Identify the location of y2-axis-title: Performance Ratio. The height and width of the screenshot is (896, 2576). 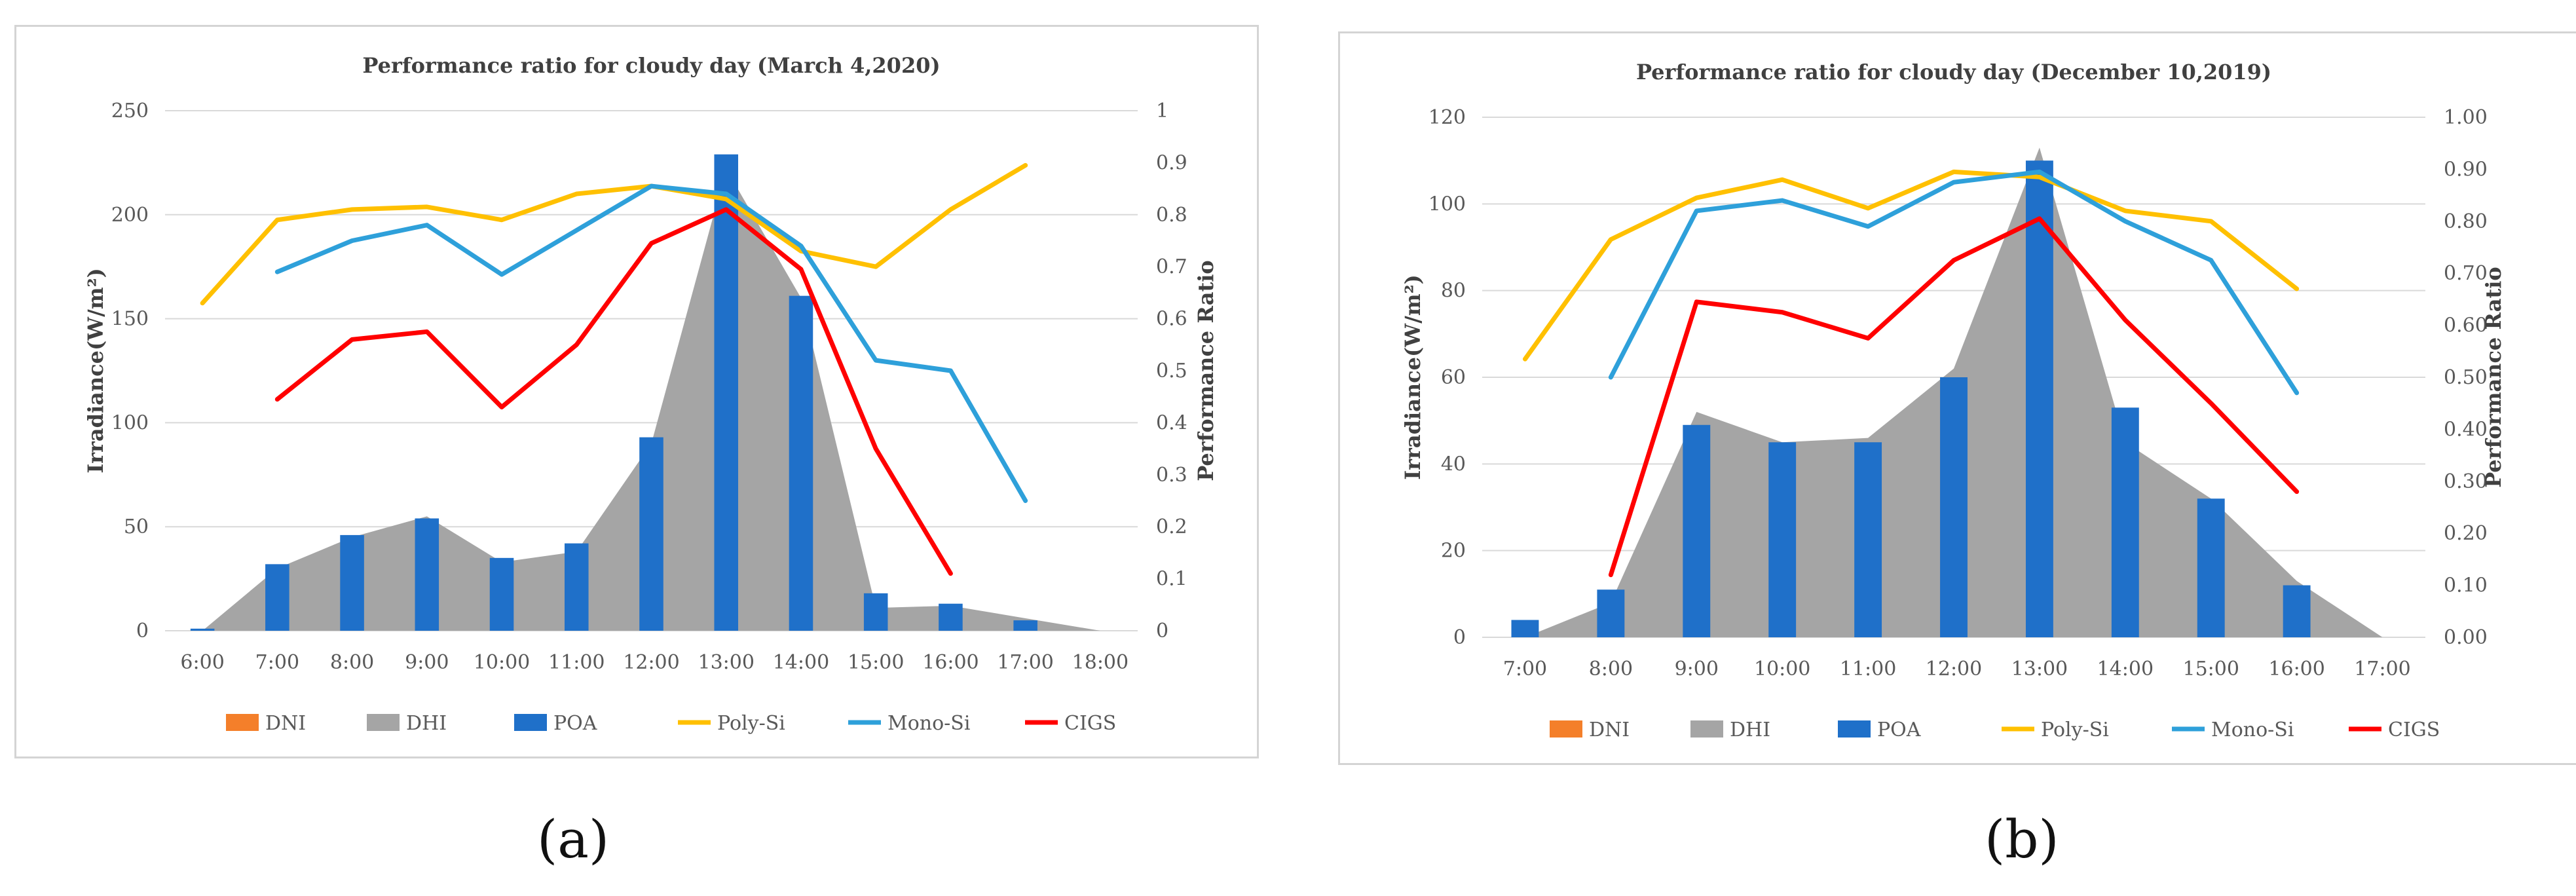
(1205, 370).